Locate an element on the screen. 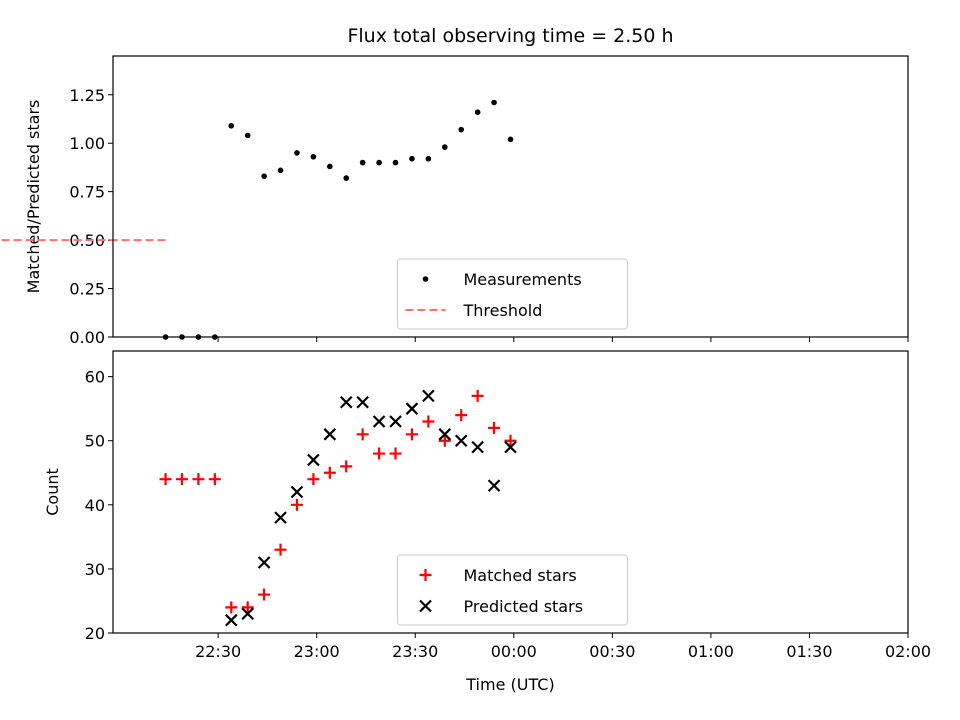 The height and width of the screenshot is (720, 960). x-tick-label: 22:30 is located at coordinates (218, 651).